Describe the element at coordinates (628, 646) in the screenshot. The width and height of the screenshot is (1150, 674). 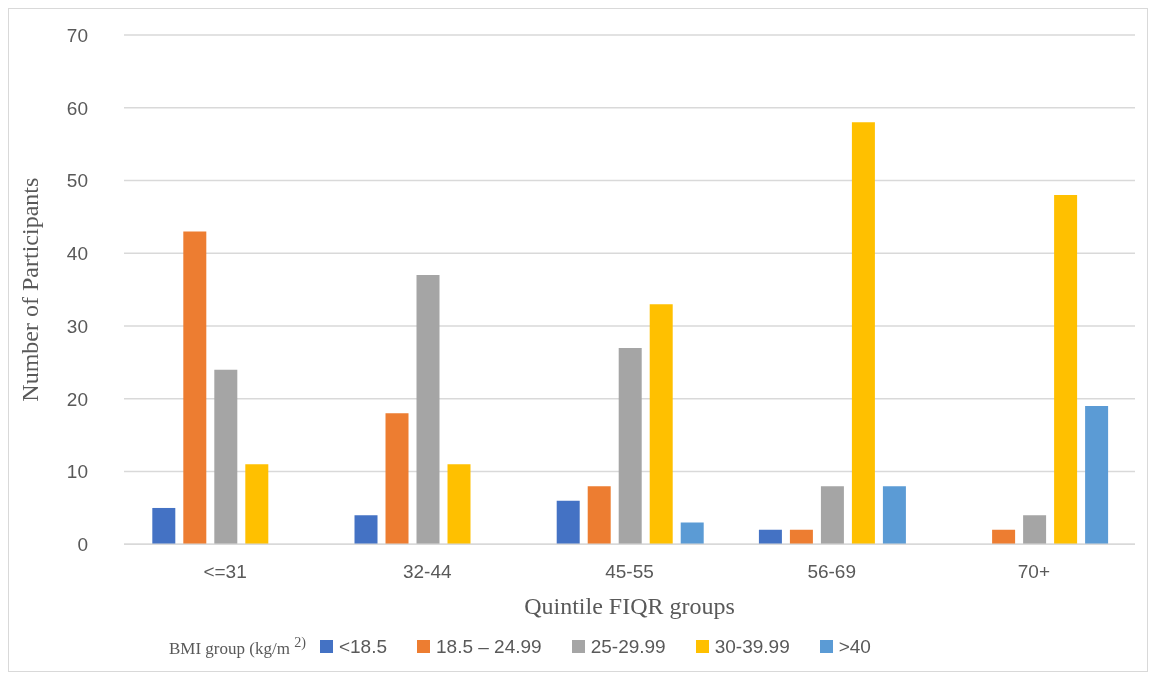
I see `legend-label: 25-29.99` at that location.